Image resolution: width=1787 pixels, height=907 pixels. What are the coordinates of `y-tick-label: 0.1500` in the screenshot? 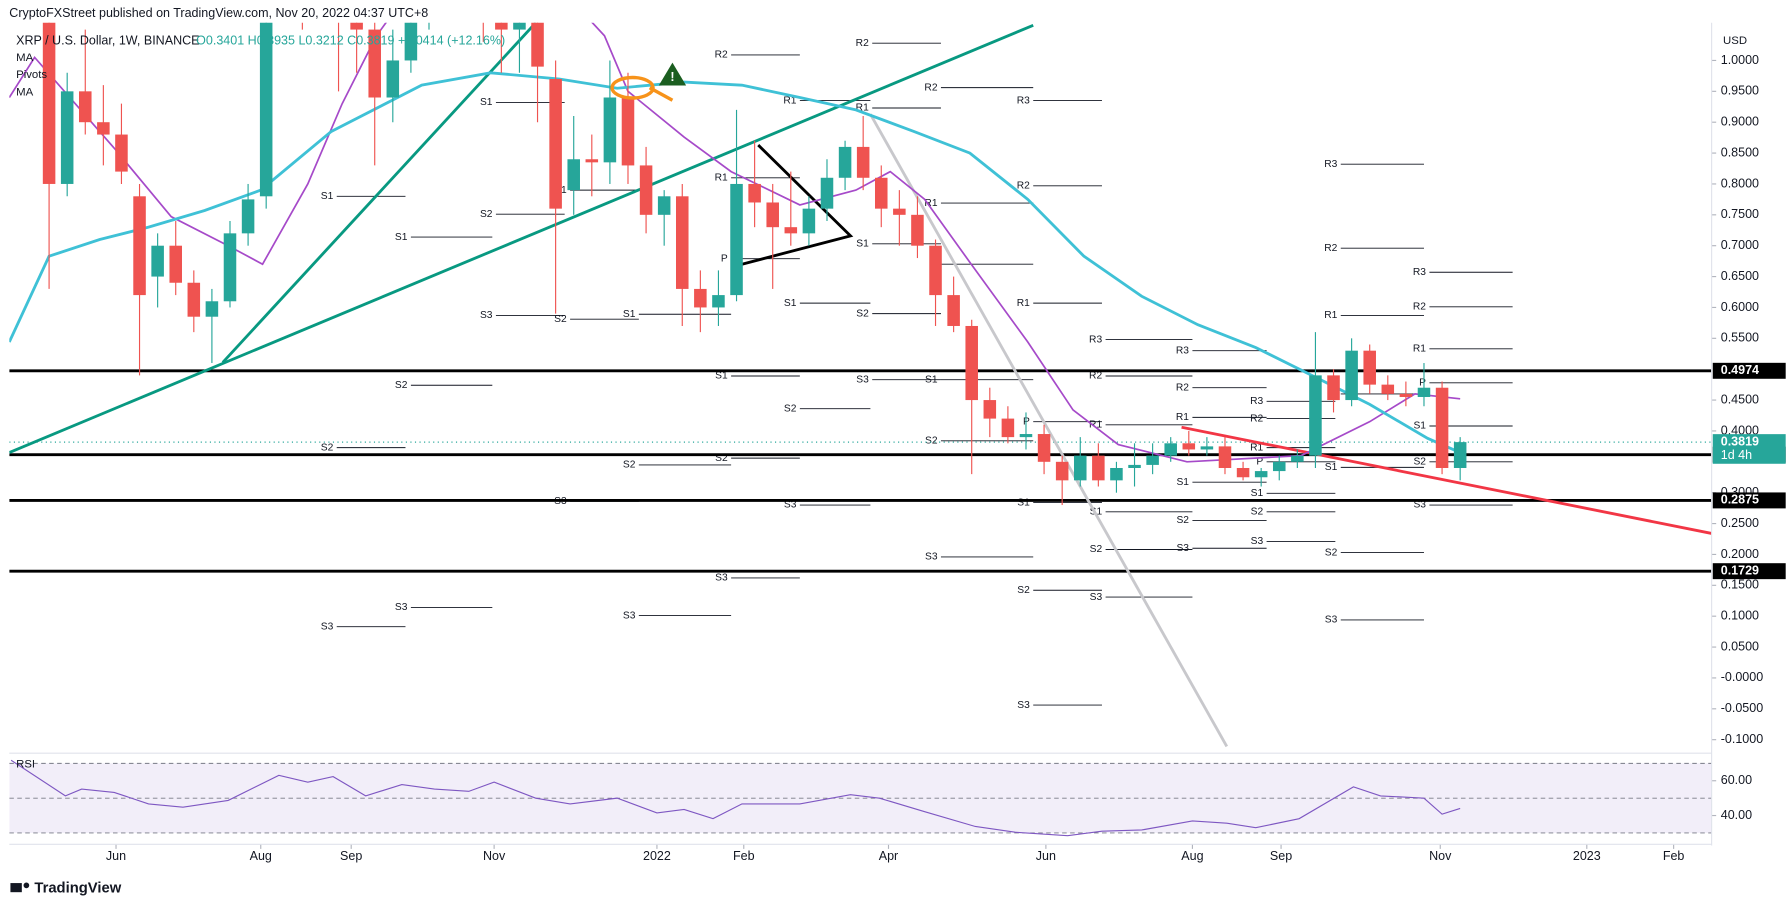 It's located at (1740, 585).